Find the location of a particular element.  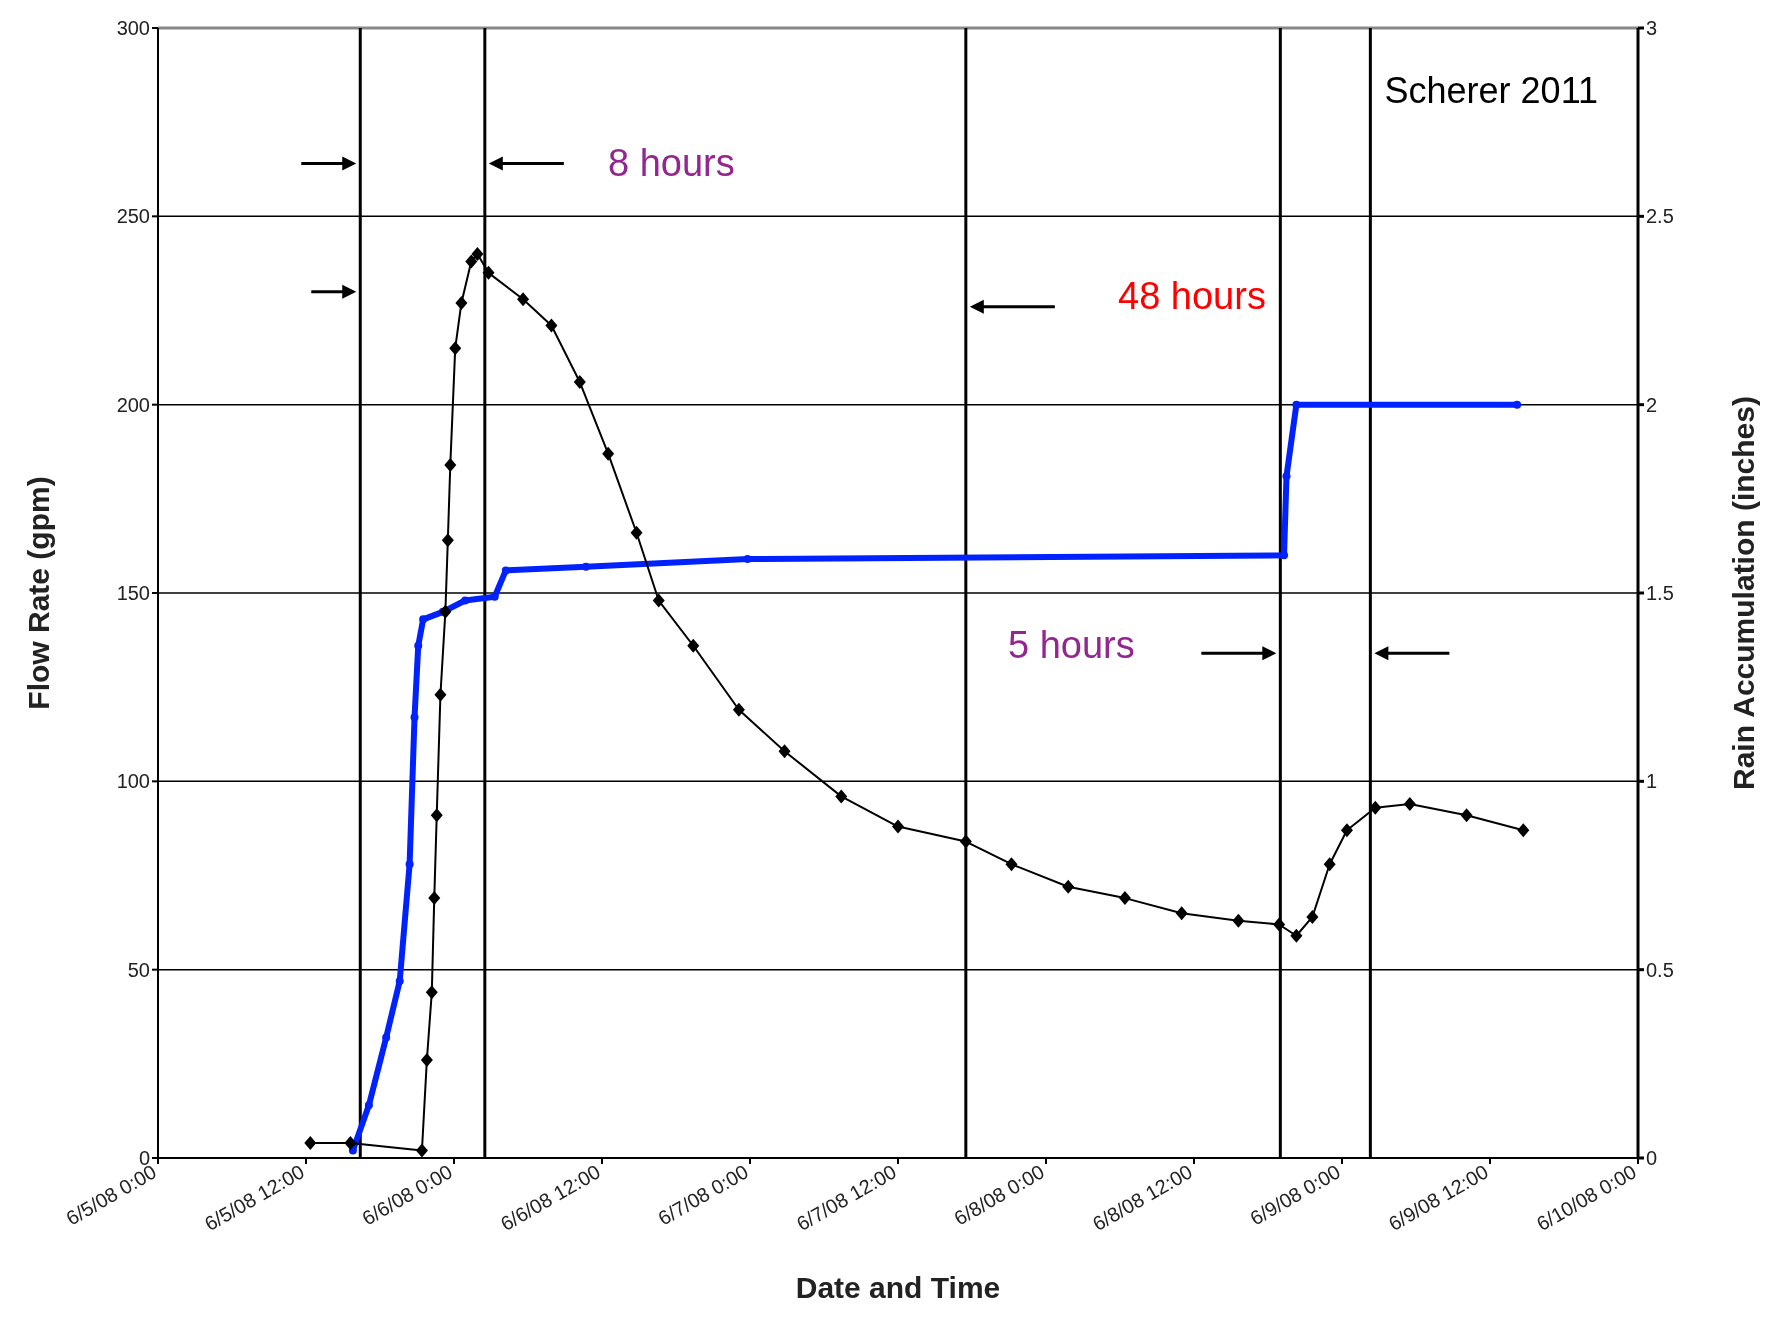

y-tick-label: 100 is located at coordinates (133, 781).